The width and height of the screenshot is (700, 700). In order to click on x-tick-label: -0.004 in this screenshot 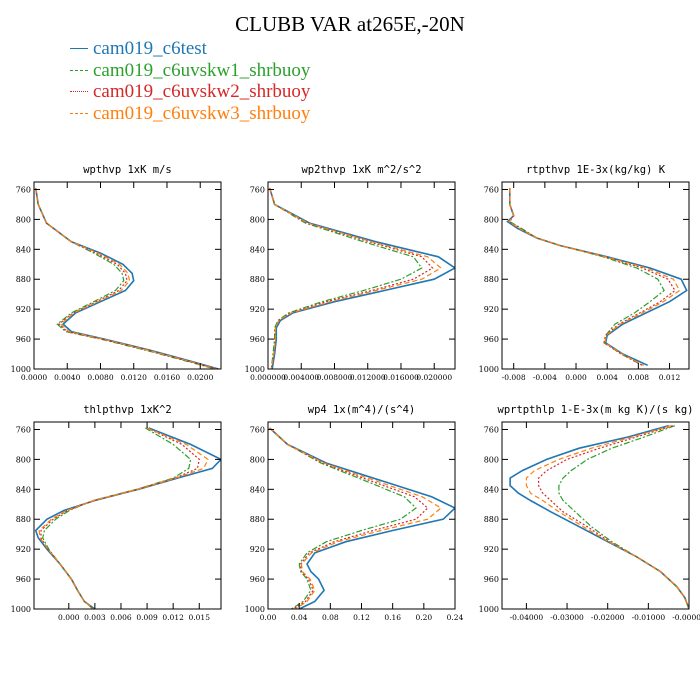, I will do `click(545, 377)`.